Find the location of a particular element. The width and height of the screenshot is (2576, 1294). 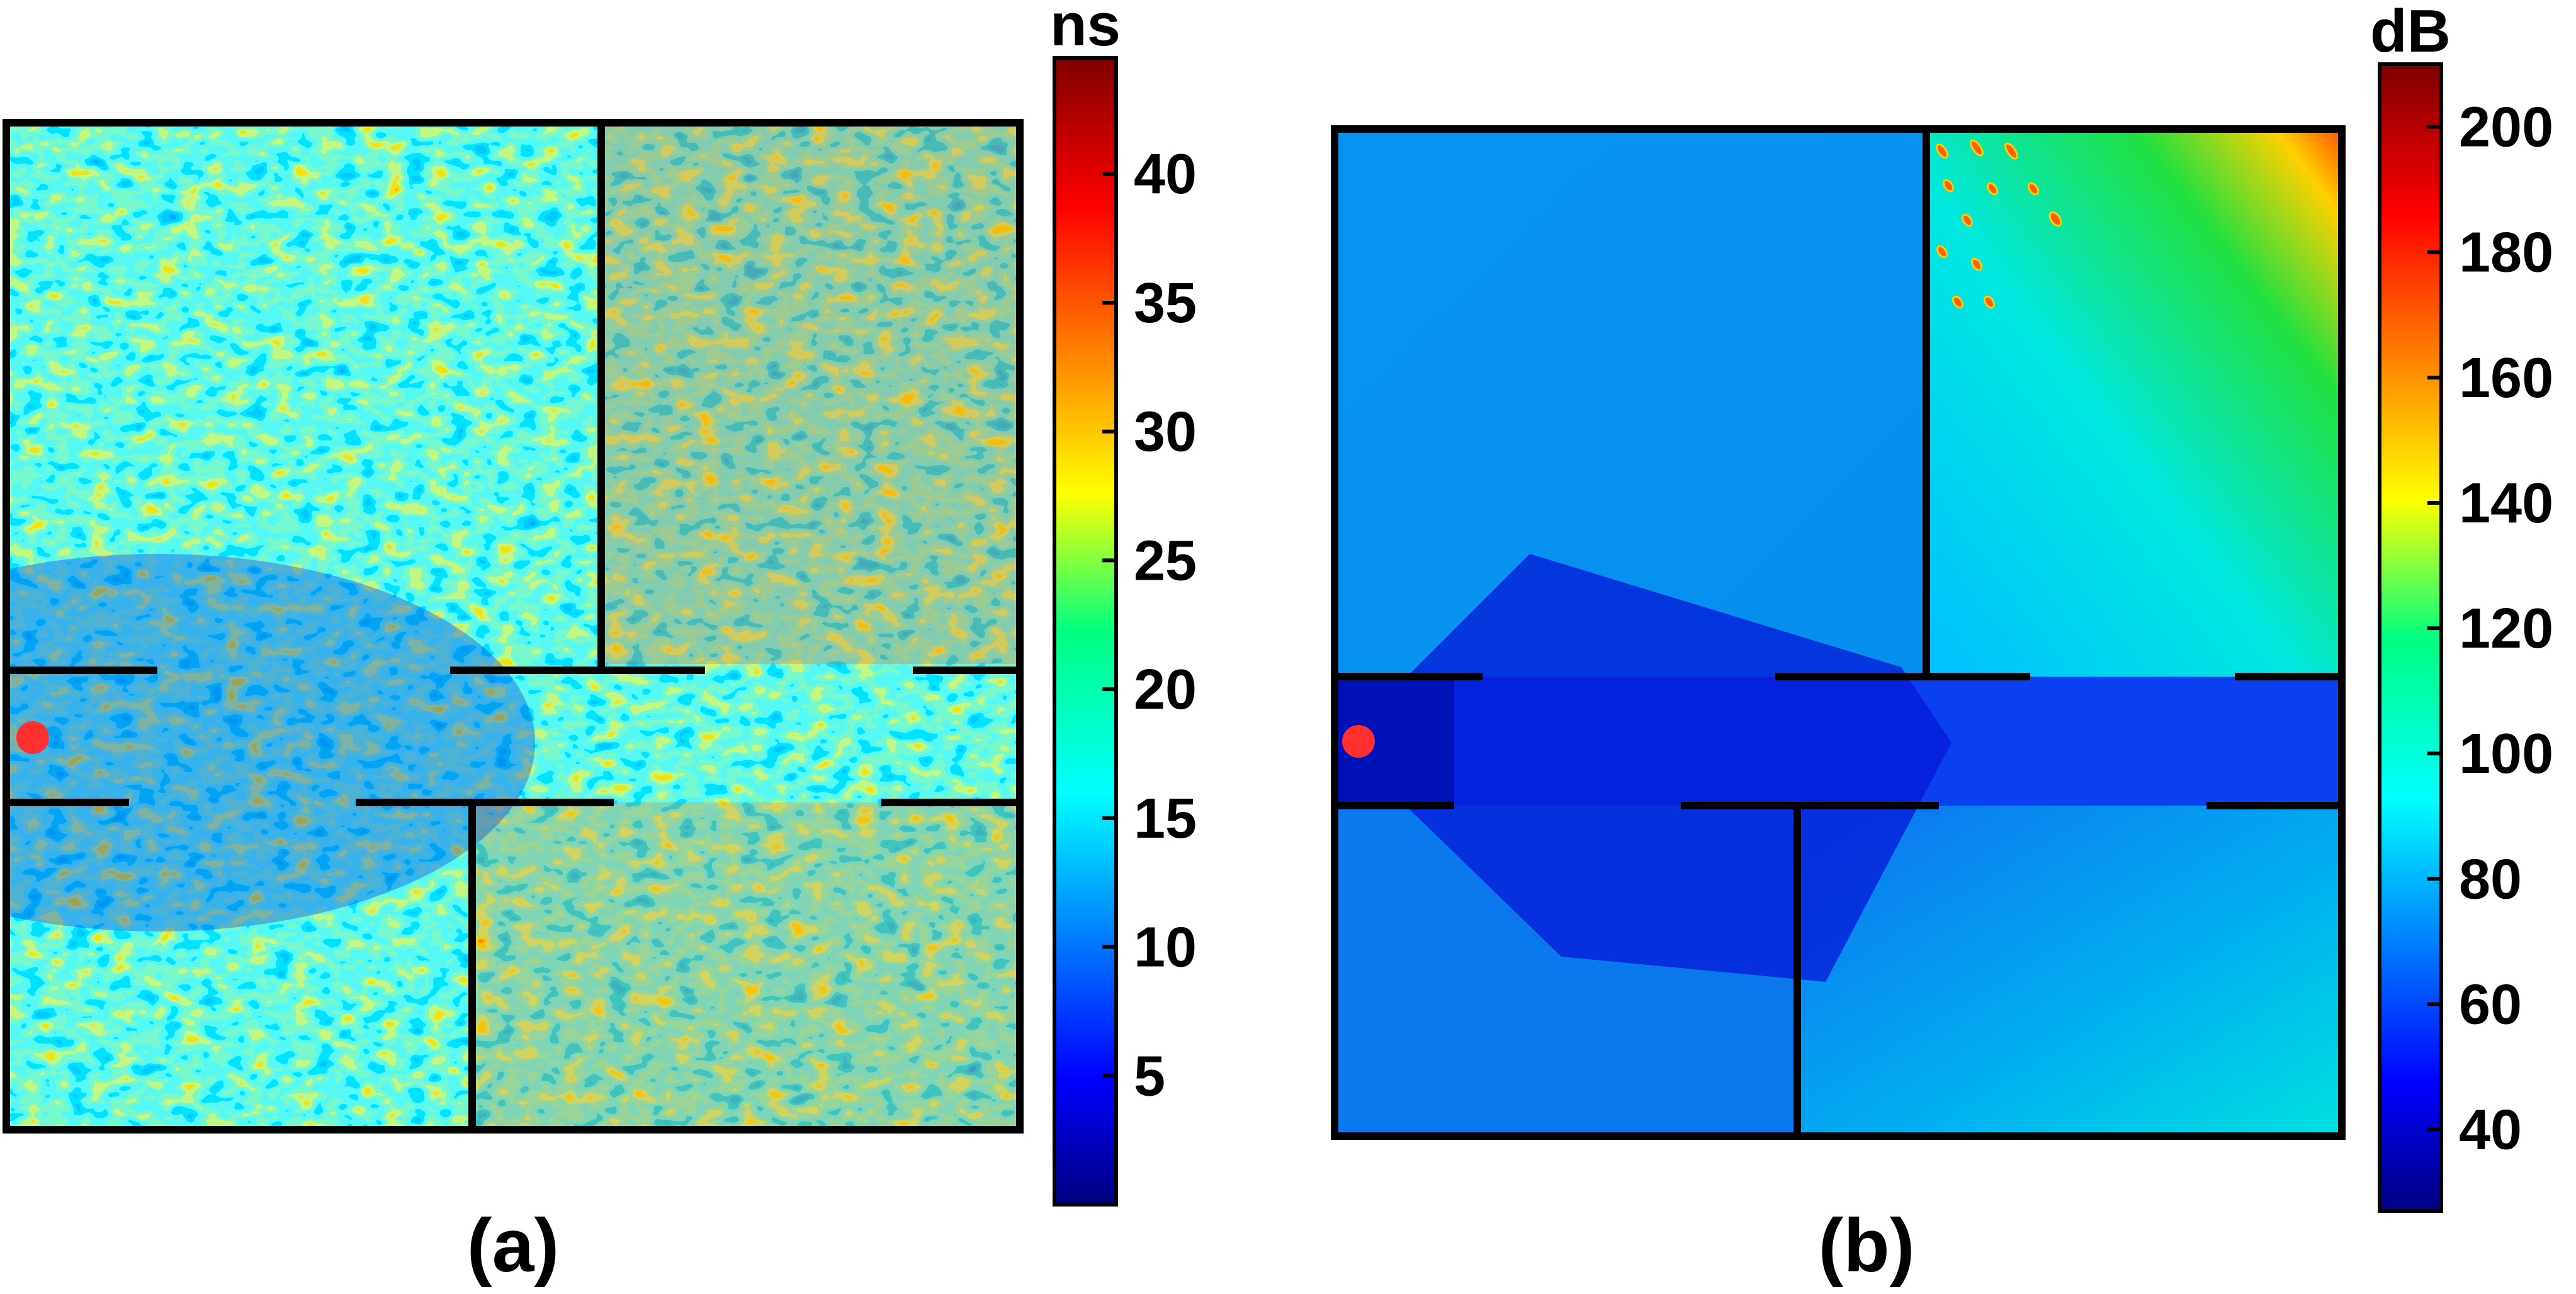

colorbar-a-scale is located at coordinates (1085, 631).